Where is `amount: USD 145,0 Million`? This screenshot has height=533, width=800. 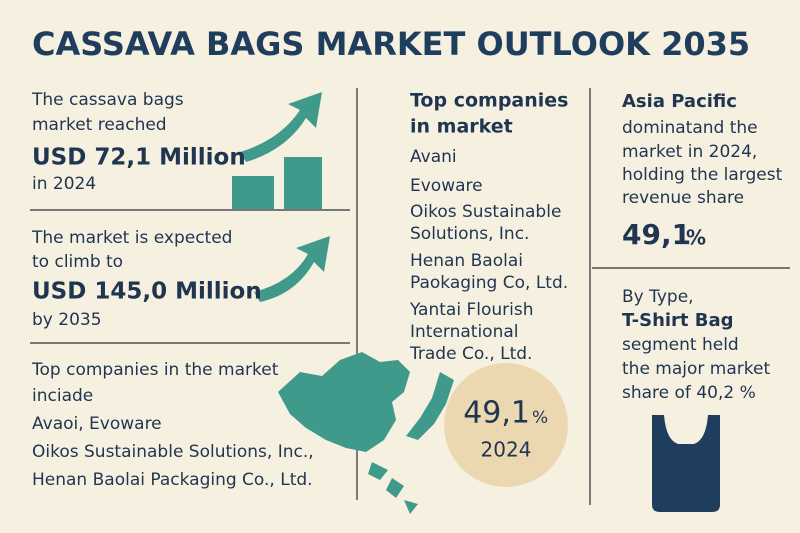
amount: USD 145,0 Million is located at coordinates (147, 292).